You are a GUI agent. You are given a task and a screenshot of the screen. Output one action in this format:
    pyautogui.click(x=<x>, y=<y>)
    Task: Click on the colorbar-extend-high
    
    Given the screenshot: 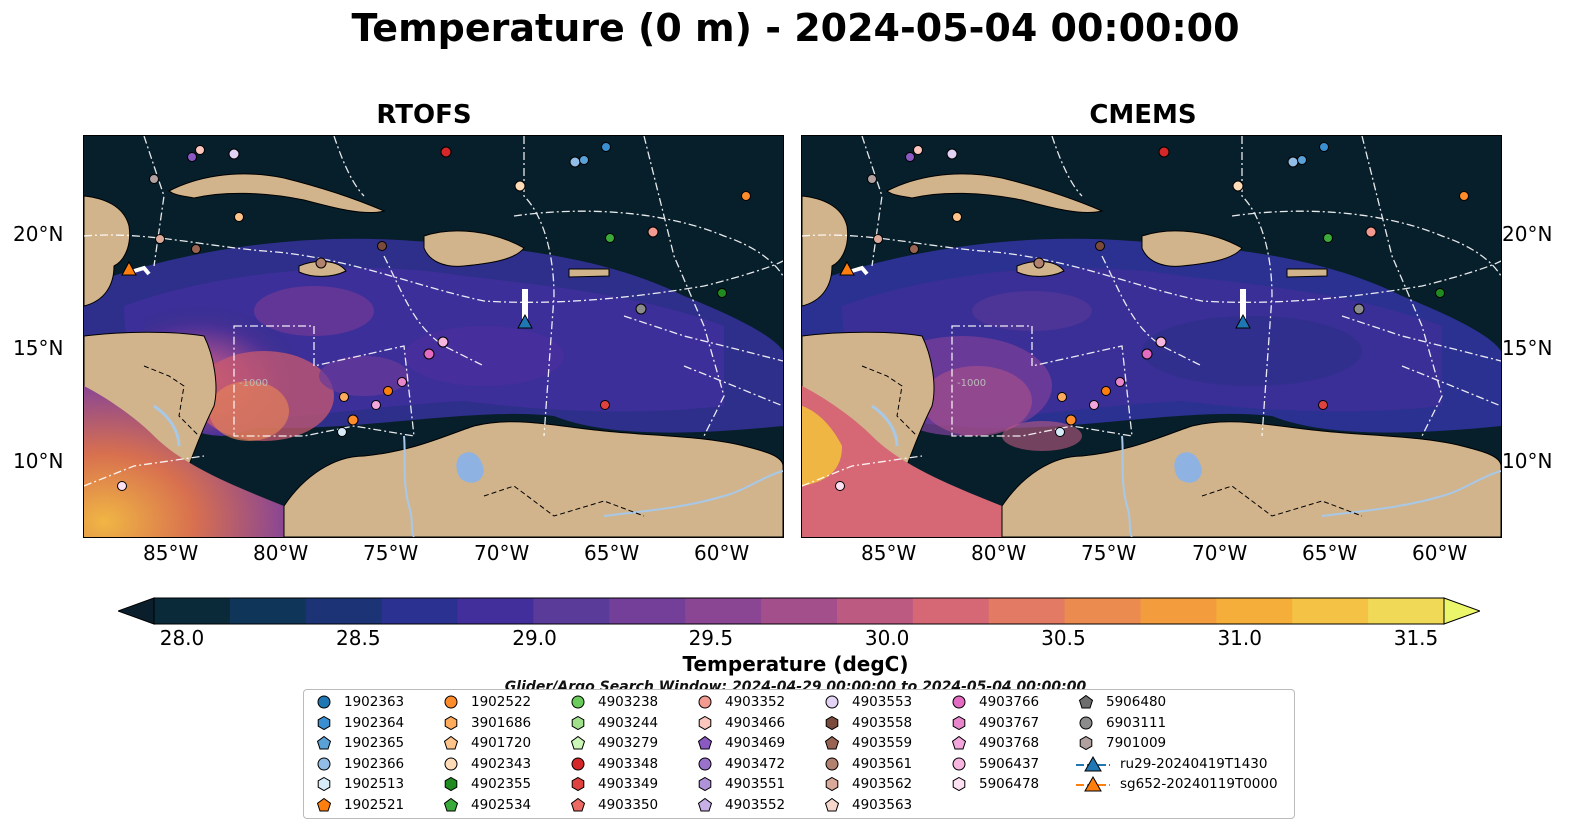 What is the action you would take?
    pyautogui.click(x=1461, y=611)
    